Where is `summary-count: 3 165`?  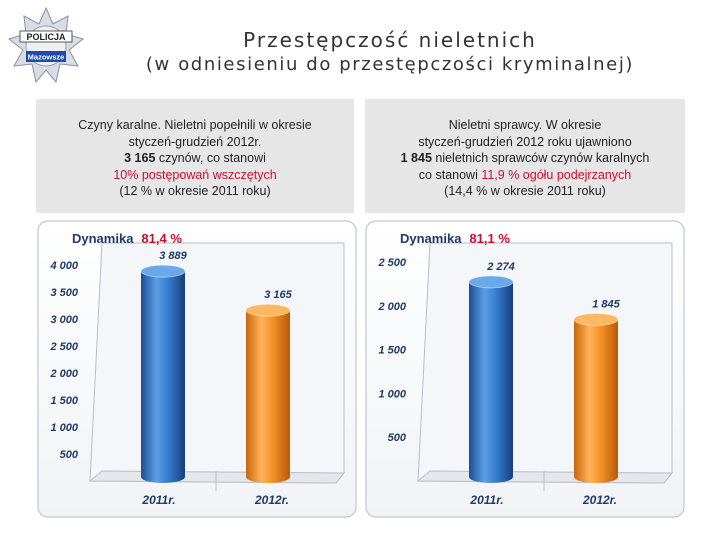
summary-count: 3 165 is located at coordinates (140, 158).